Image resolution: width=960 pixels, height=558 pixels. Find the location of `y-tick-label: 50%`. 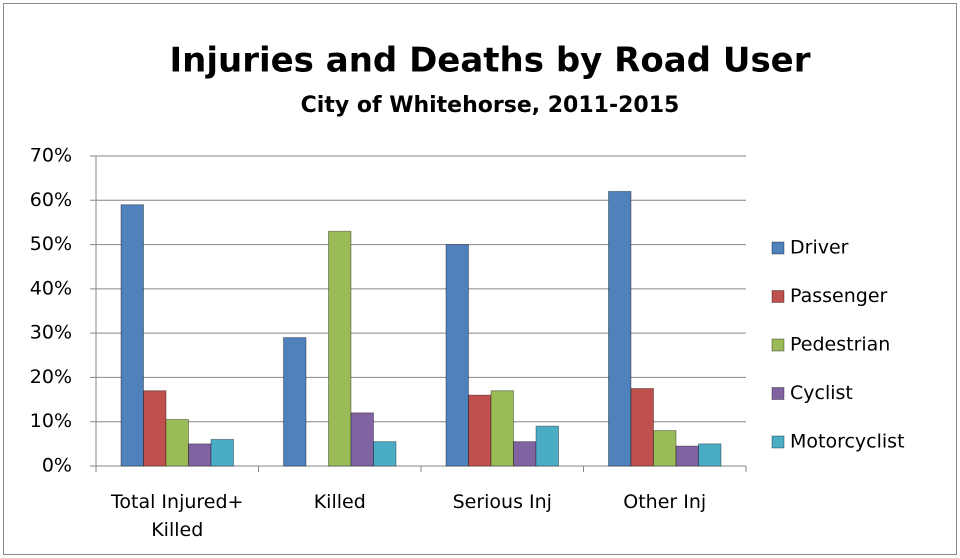

y-tick-label: 50% is located at coordinates (51, 244).